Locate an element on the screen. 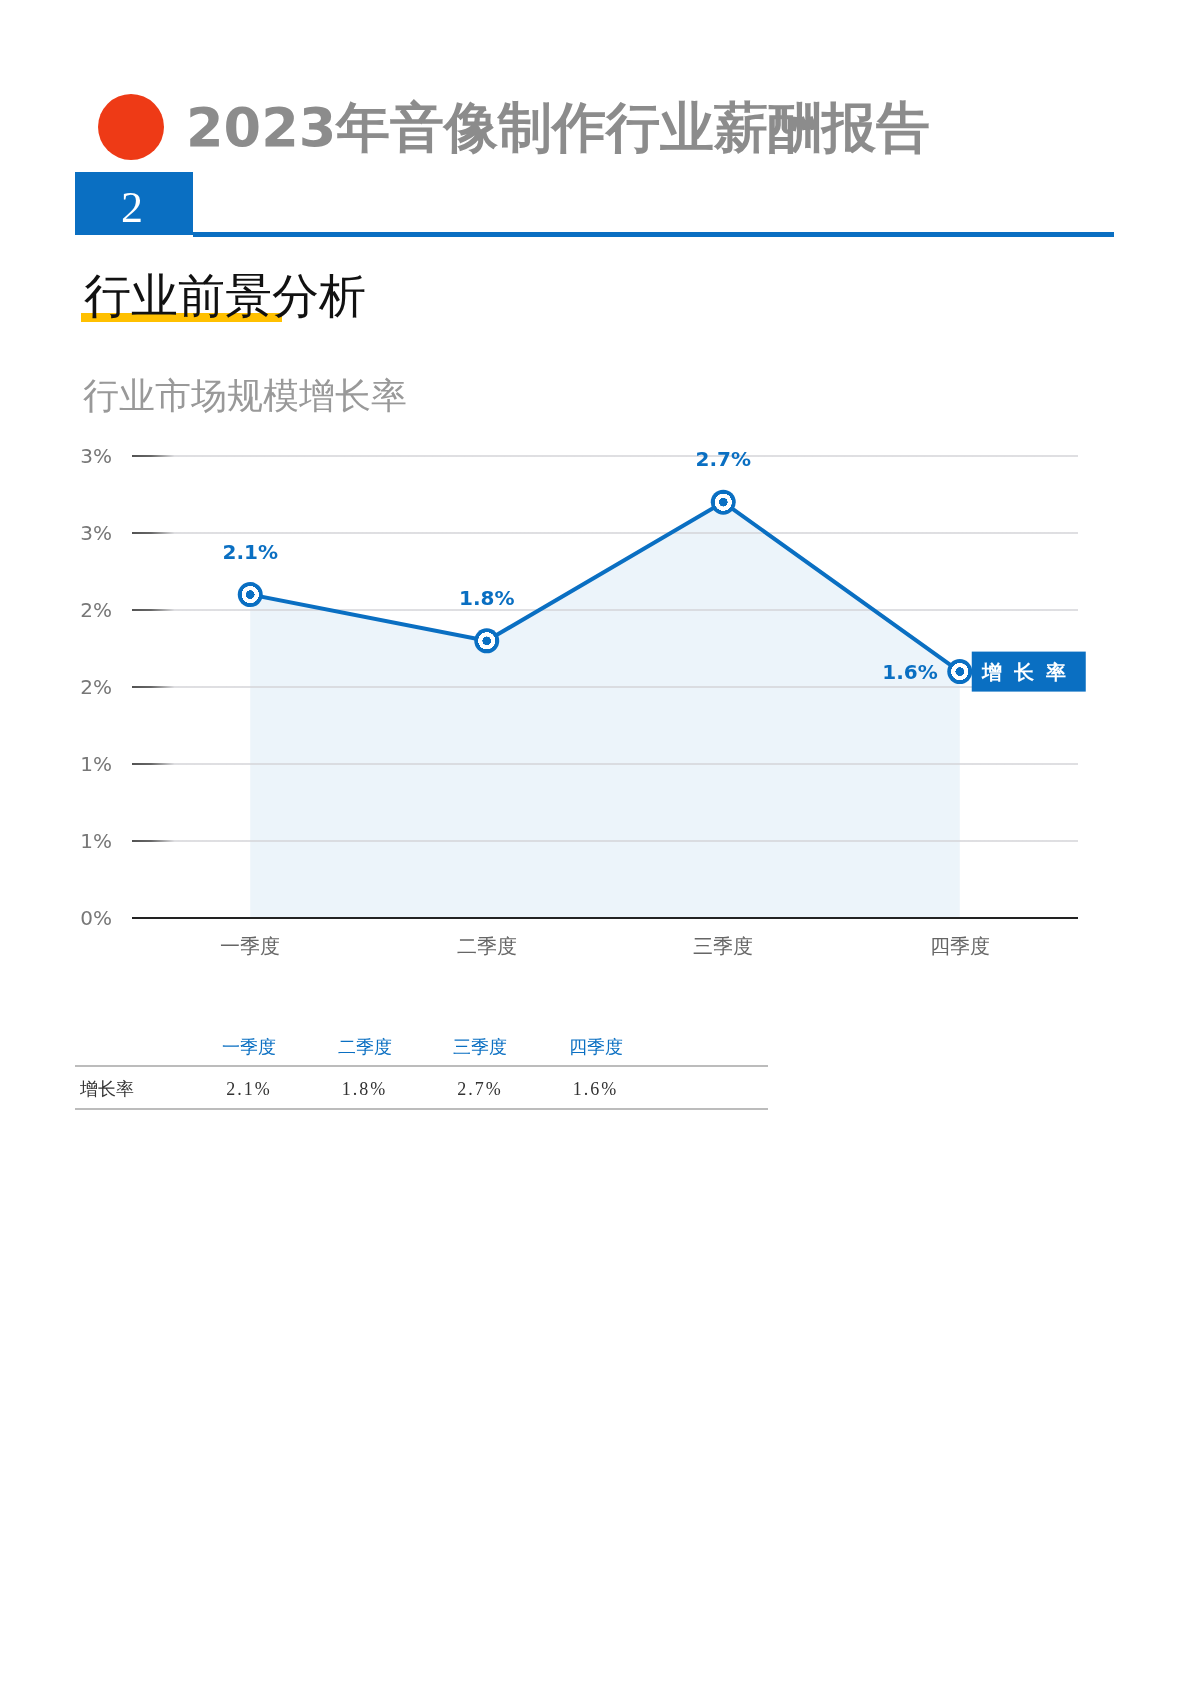 This screenshot has width=1191, height=1684. data-label: 1.8% is located at coordinates (487, 597).